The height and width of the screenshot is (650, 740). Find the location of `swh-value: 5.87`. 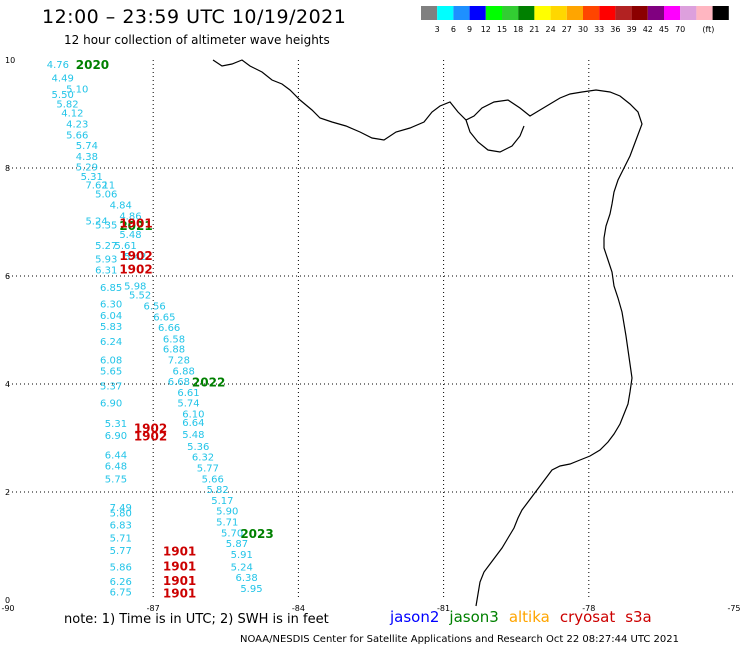

swh-value: 5.87 is located at coordinates (237, 544).